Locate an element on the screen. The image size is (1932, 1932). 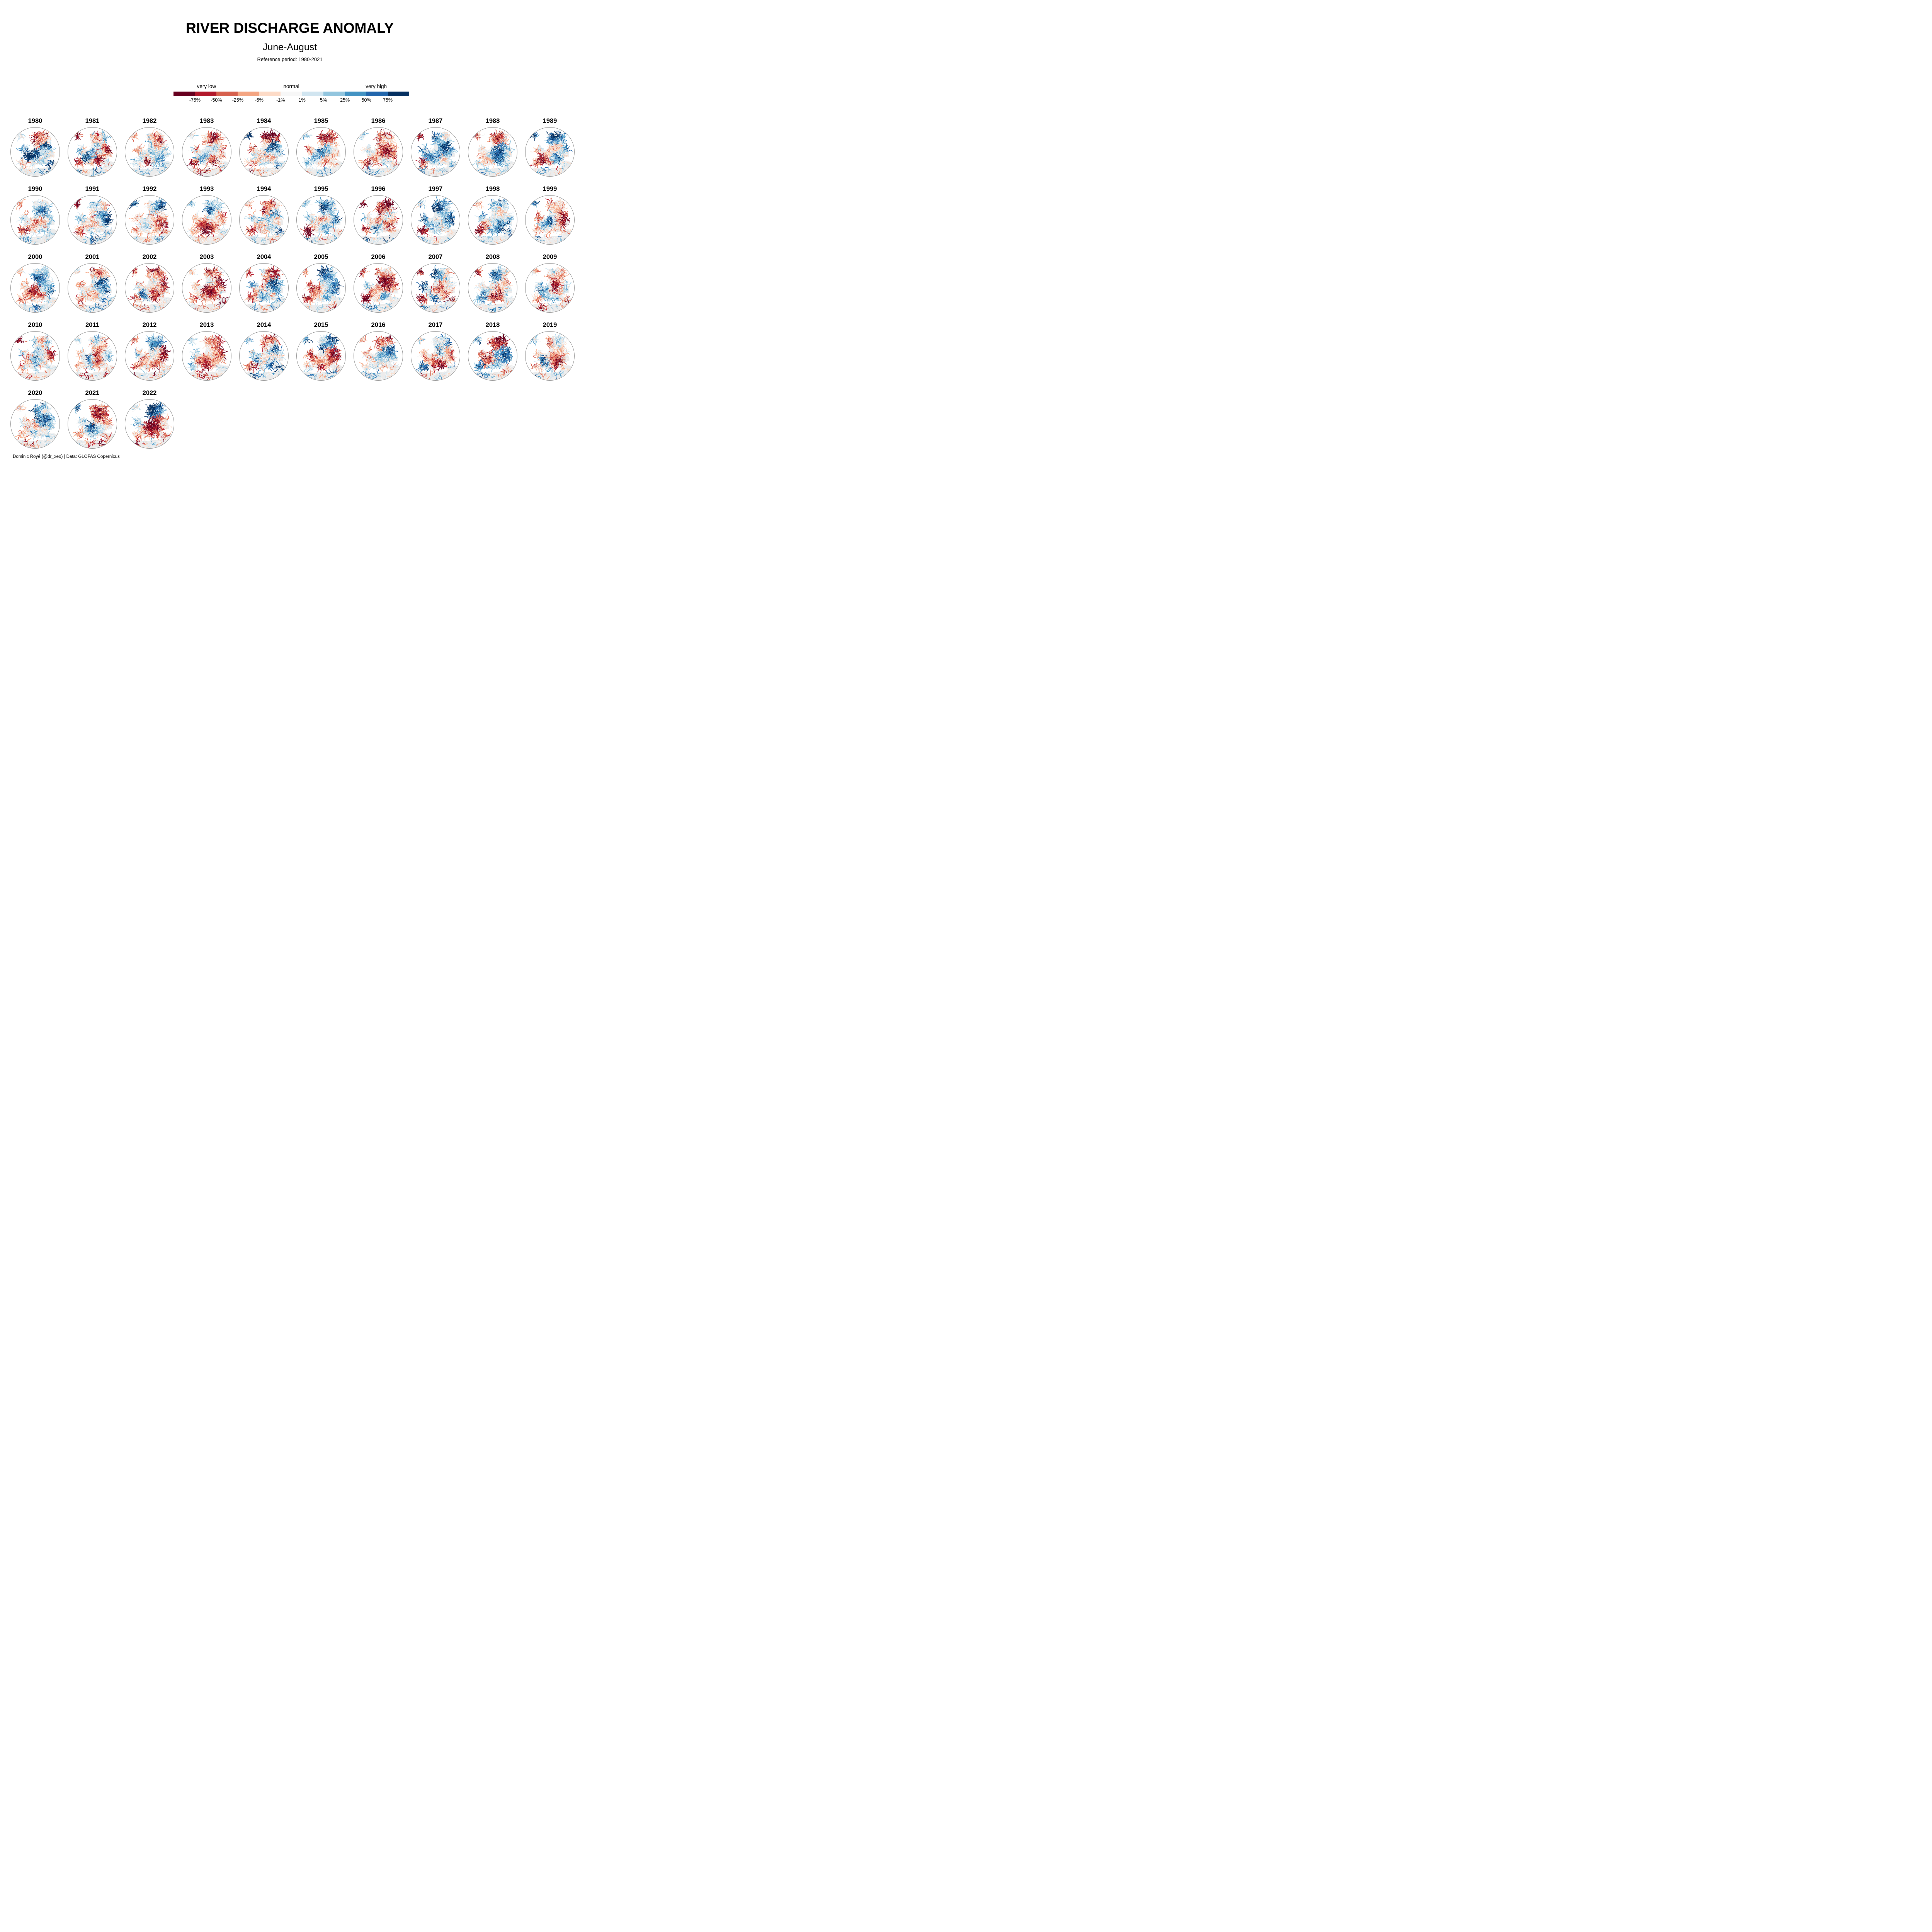
year-map-cell-1993: 1993 is located at coordinates (207, 219).